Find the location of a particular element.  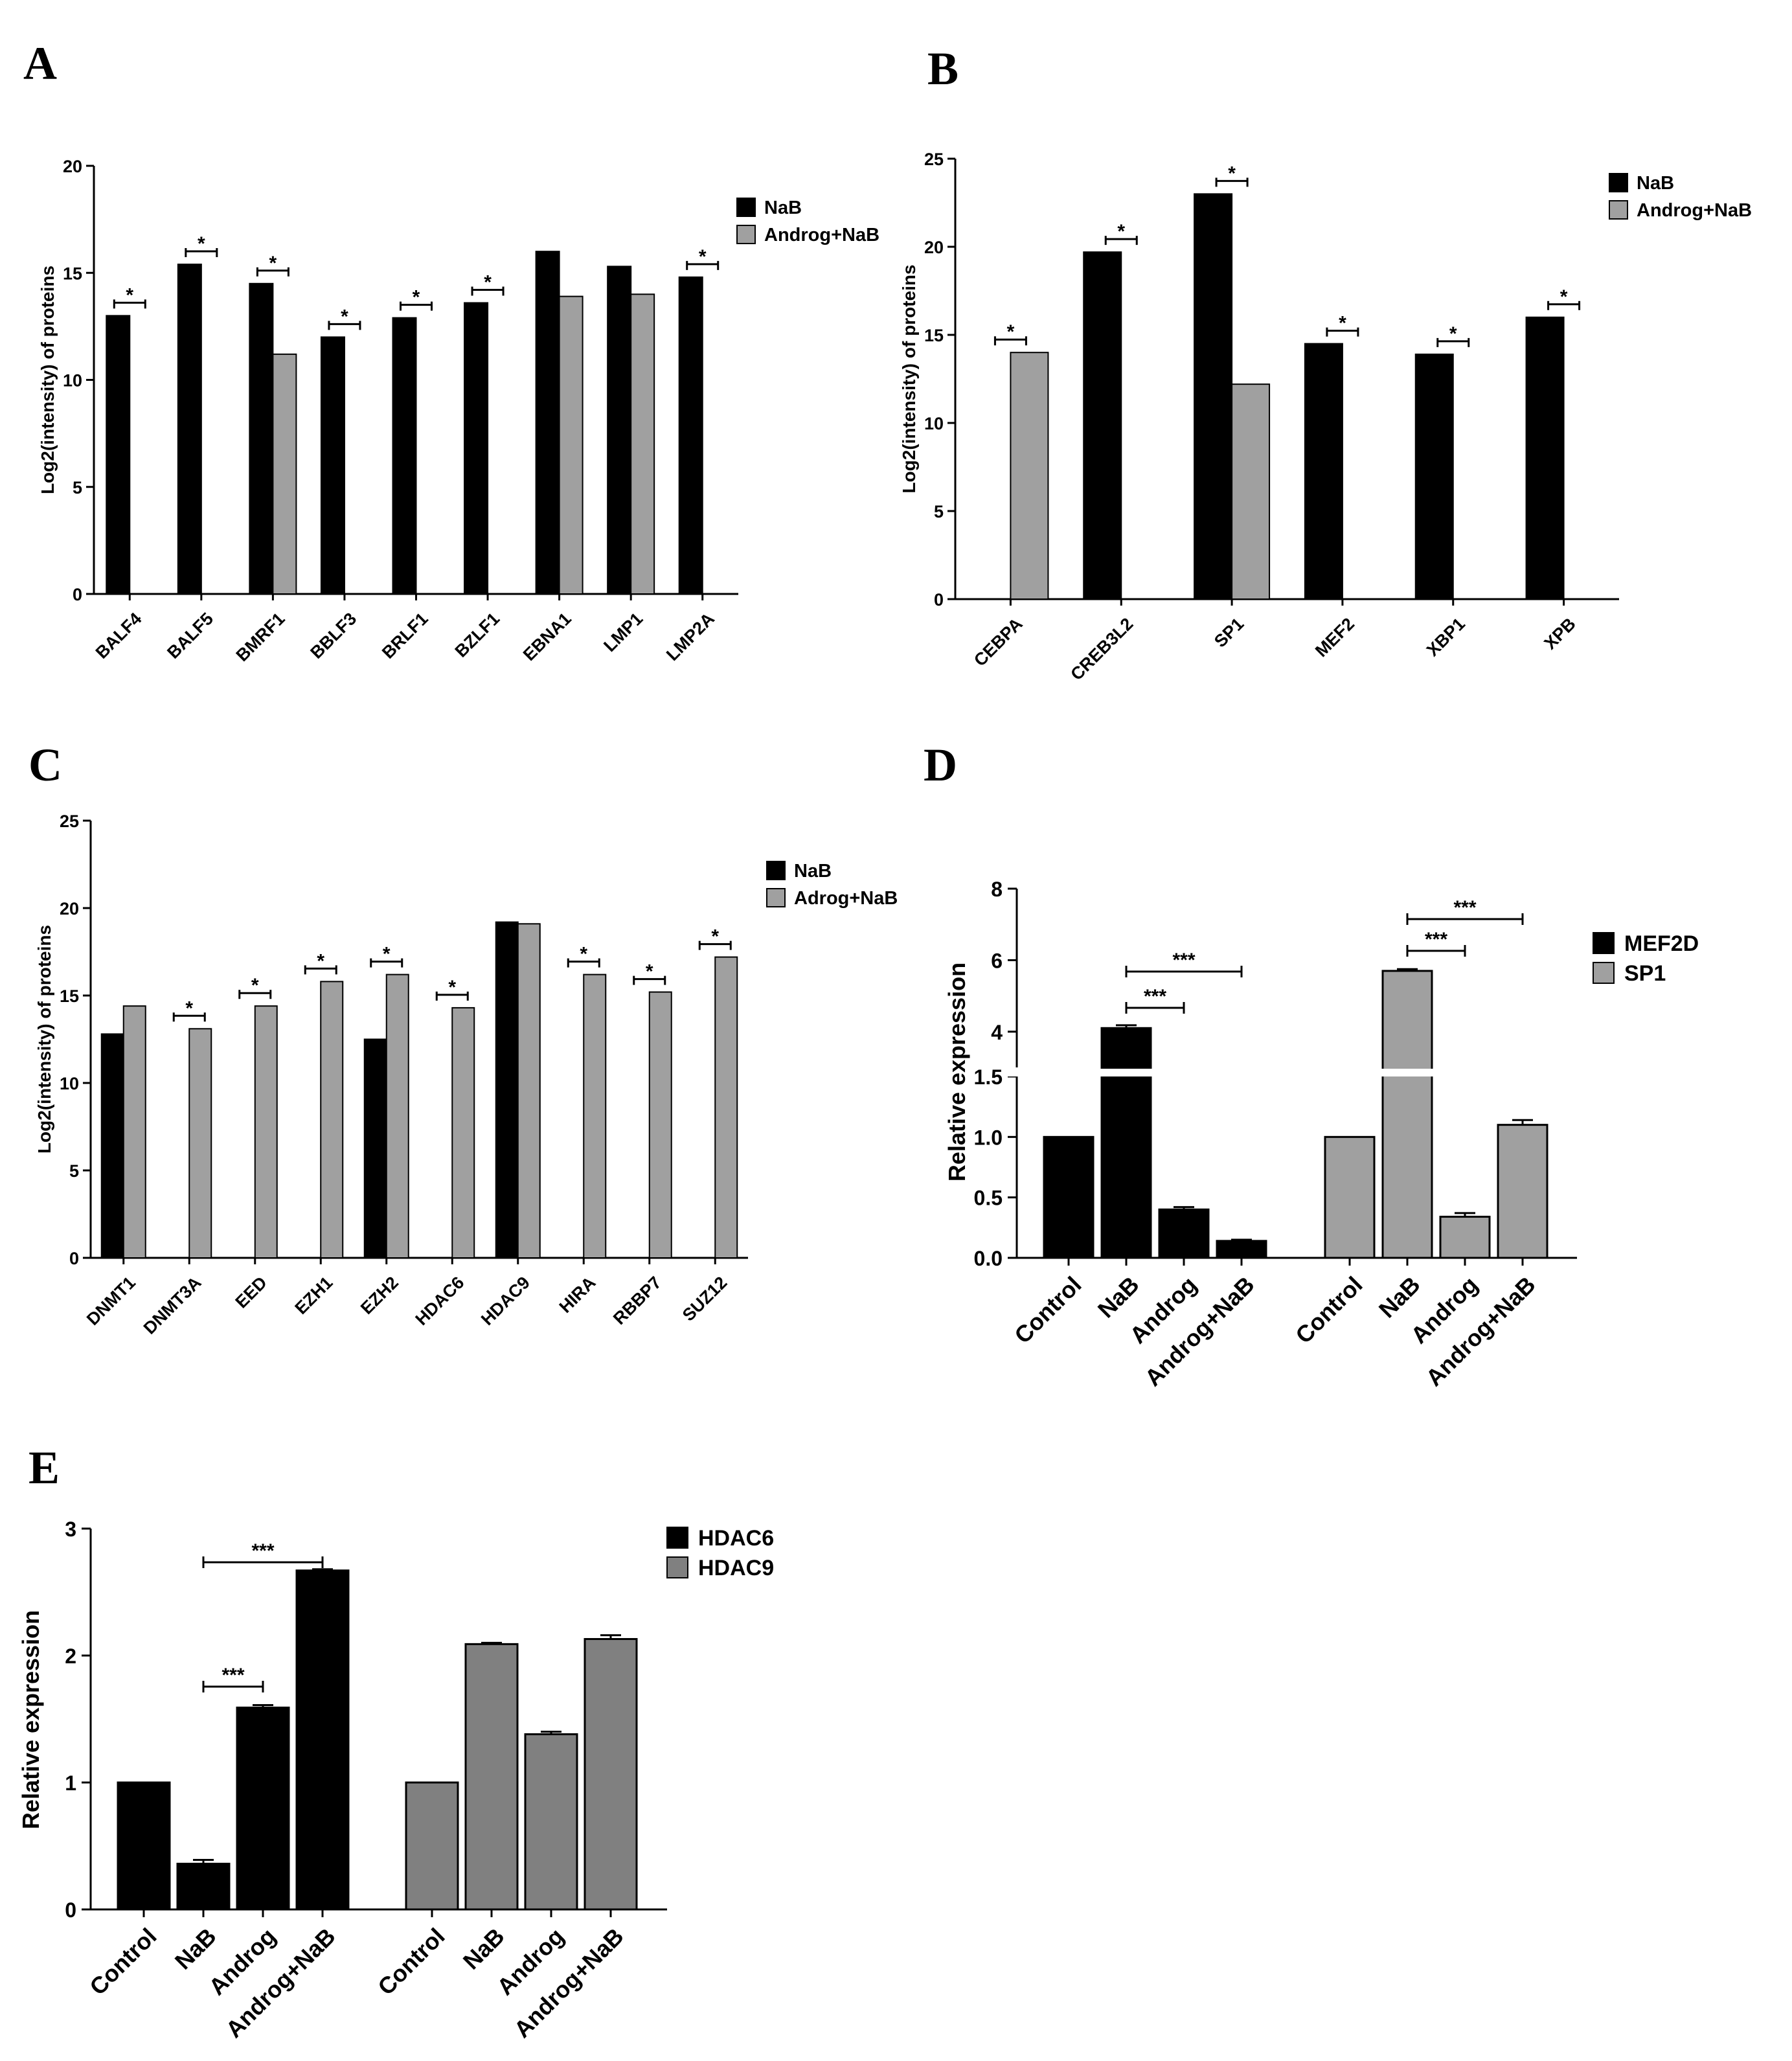

legend-label: NaB is located at coordinates (813, 871).